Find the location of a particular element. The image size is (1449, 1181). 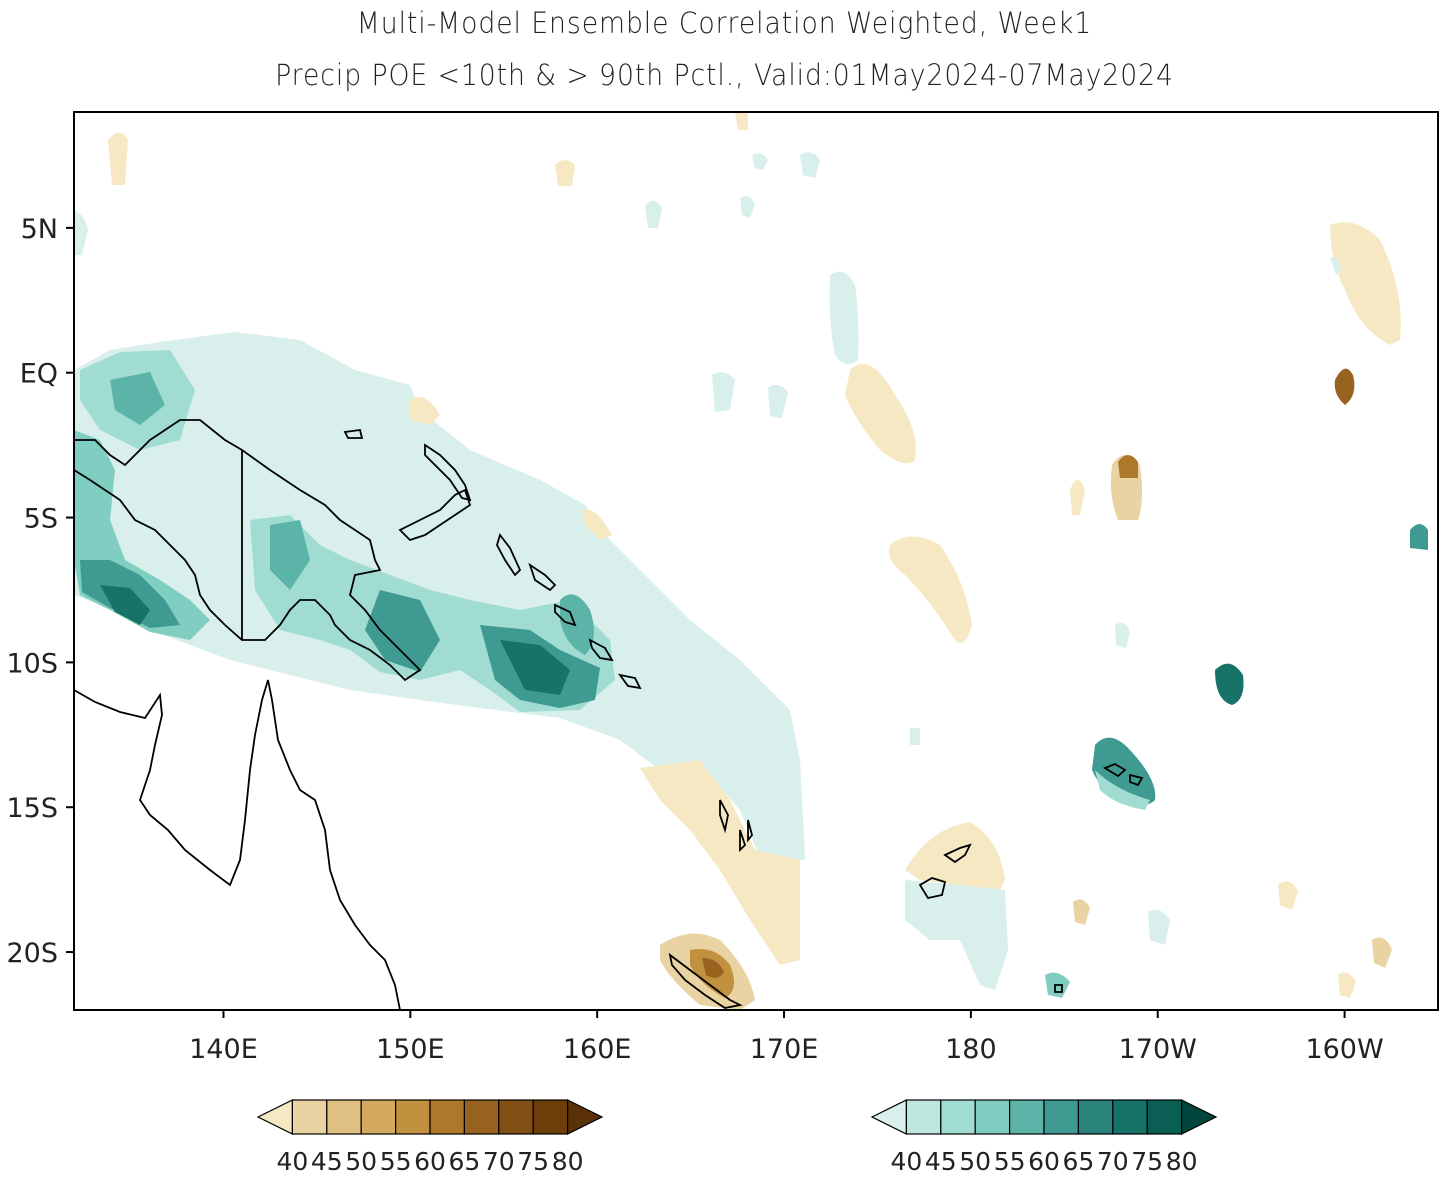

coastline-new-britain is located at coordinates (435, 515).